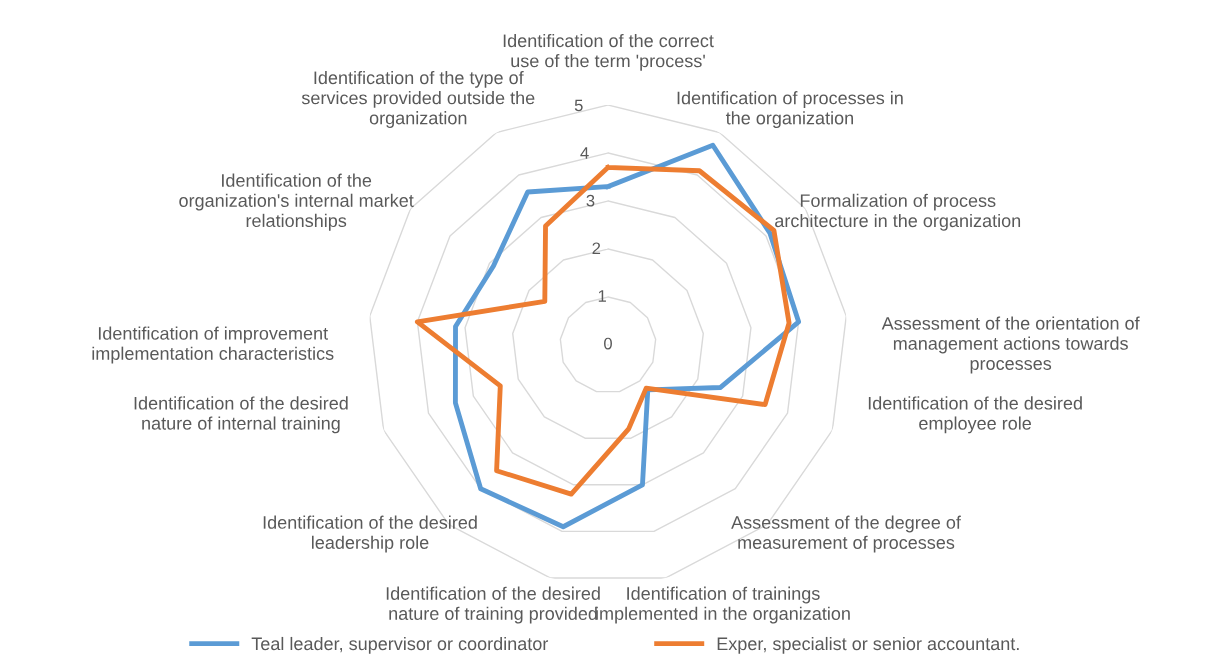 The height and width of the screenshot is (670, 1212). What do you see at coordinates (213, 345) in the screenshot?
I see `spoke-label: Identification of improvement implementation characteristics` at bounding box center [213, 345].